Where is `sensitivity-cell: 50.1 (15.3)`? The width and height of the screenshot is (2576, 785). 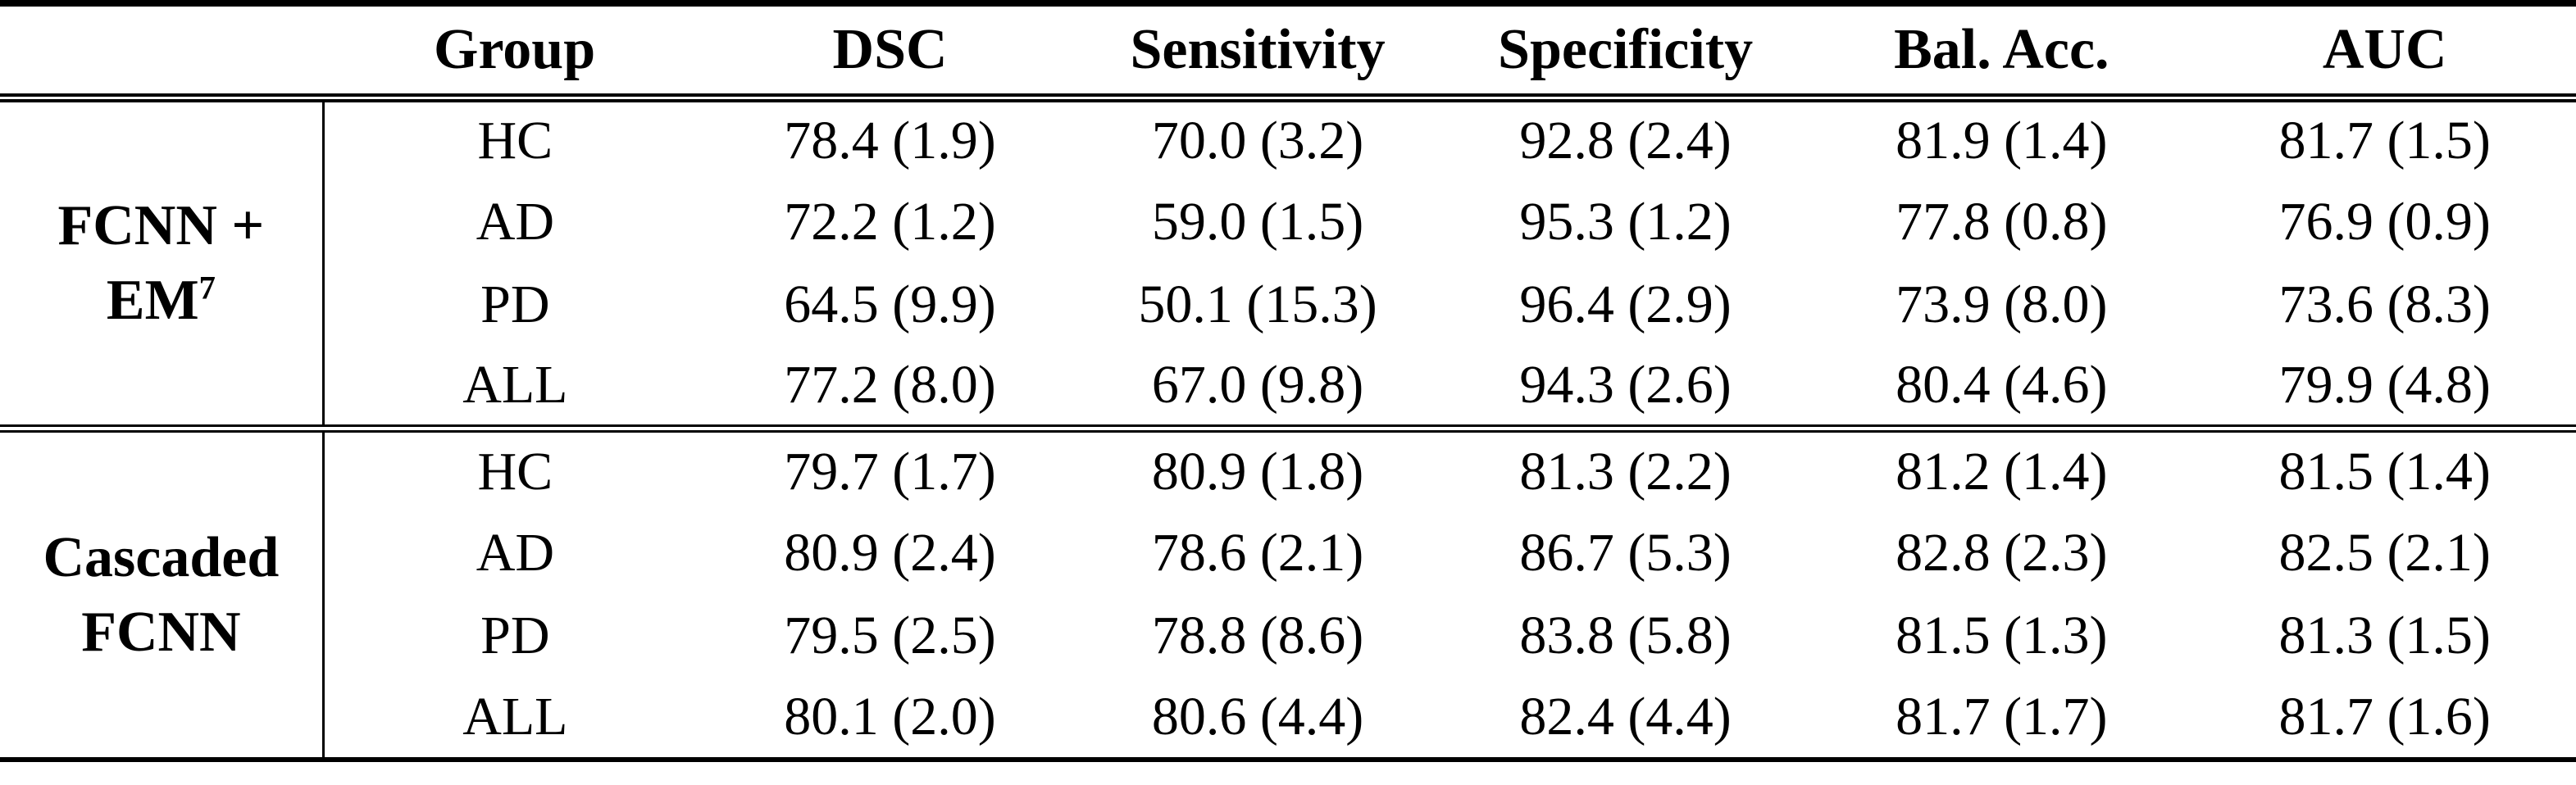 sensitivity-cell: 50.1 (15.3) is located at coordinates (1257, 304).